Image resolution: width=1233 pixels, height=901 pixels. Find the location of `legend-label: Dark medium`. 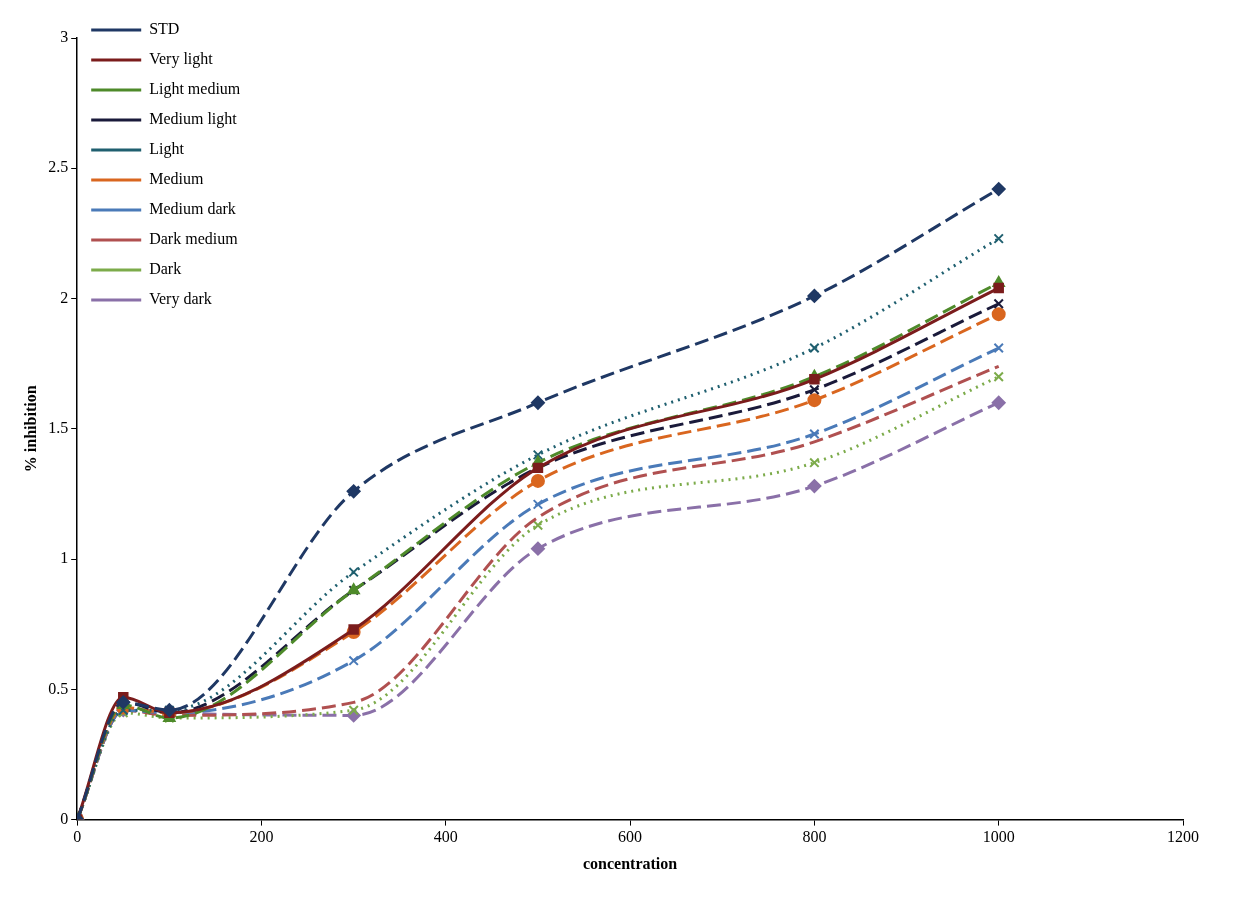

legend-label: Dark medium is located at coordinates (194, 239).